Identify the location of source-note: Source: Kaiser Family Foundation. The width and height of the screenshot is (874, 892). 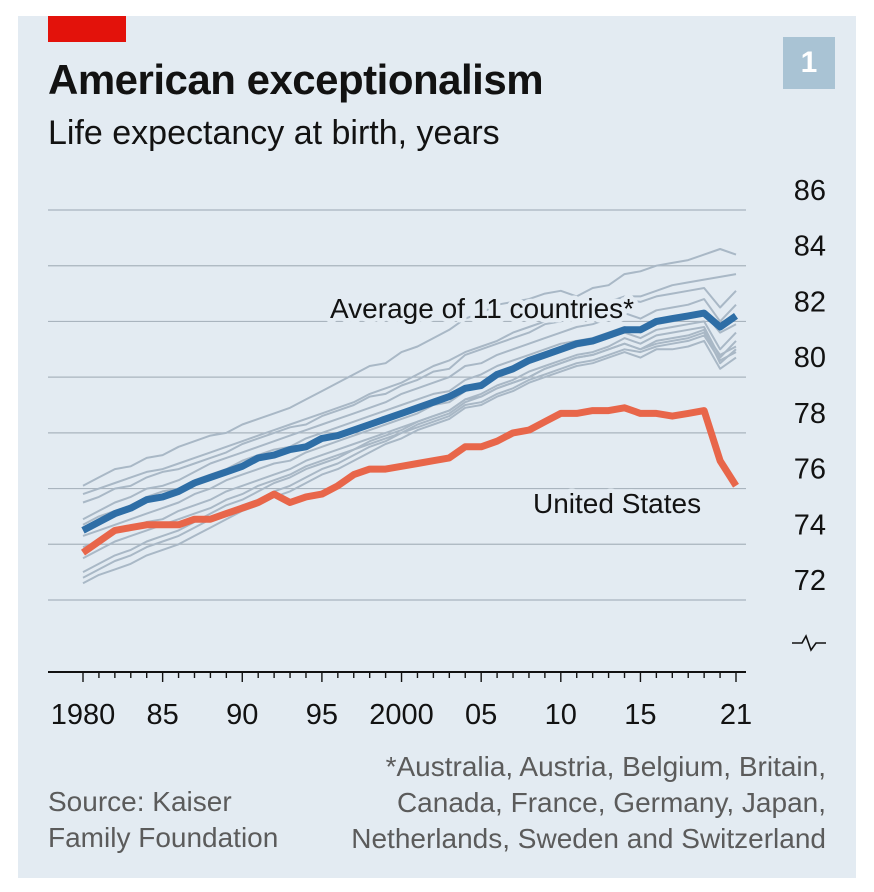
(163, 820).